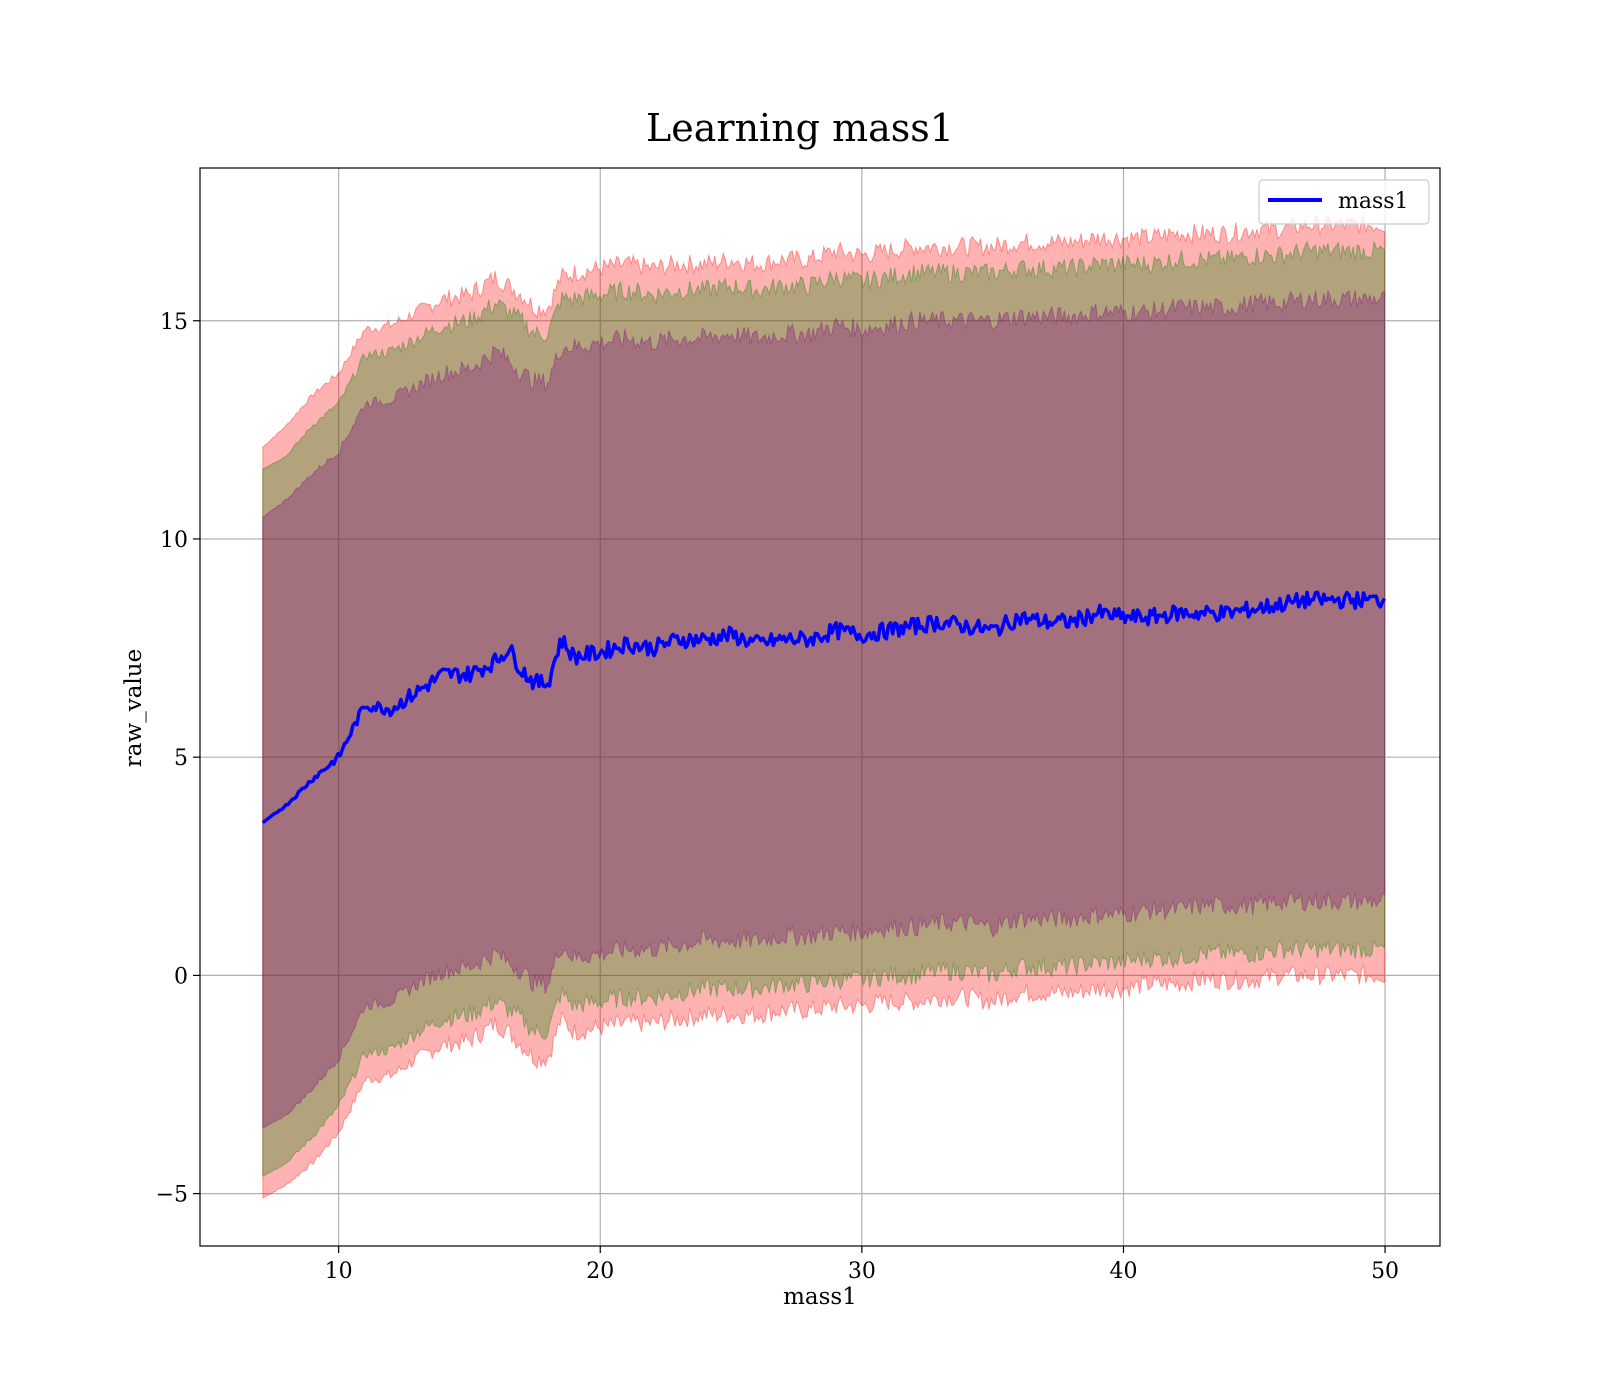  Describe the element at coordinates (820, 1297) in the screenshot. I see `x-axis-label: mass1` at that location.